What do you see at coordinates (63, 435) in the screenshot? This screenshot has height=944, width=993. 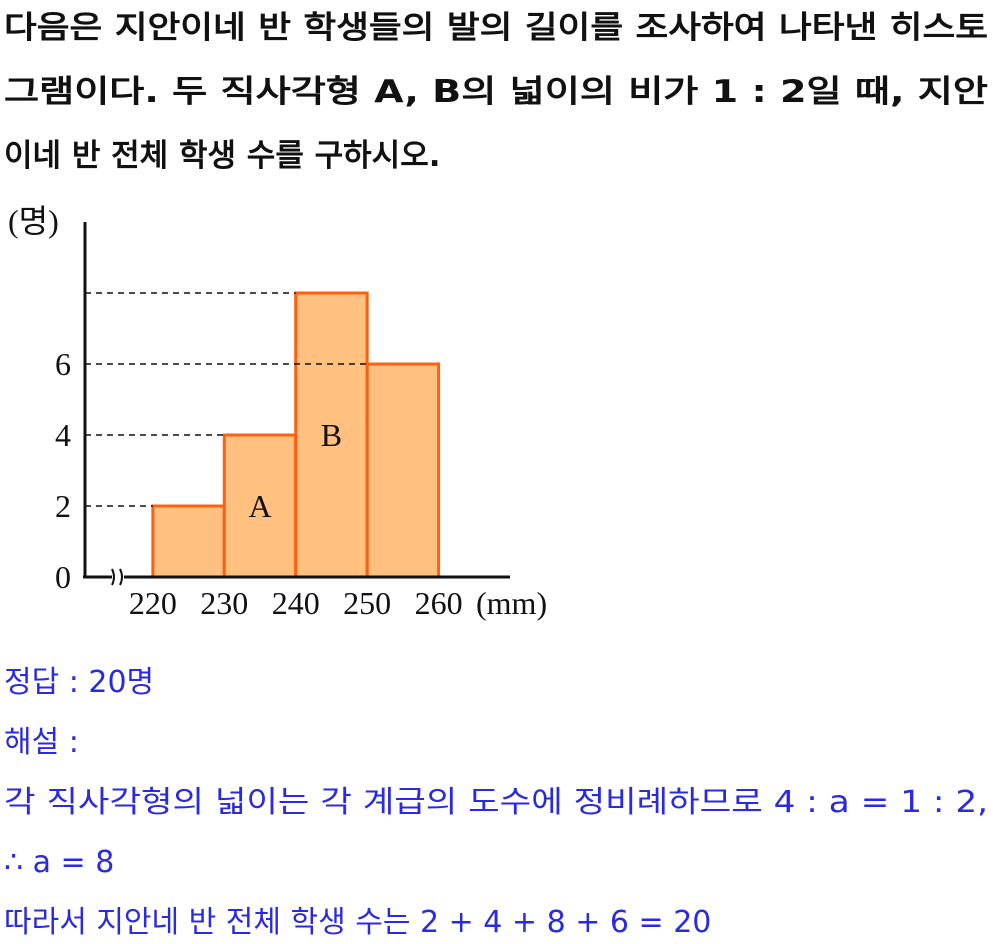 I see `y-tick-label: 4` at bounding box center [63, 435].